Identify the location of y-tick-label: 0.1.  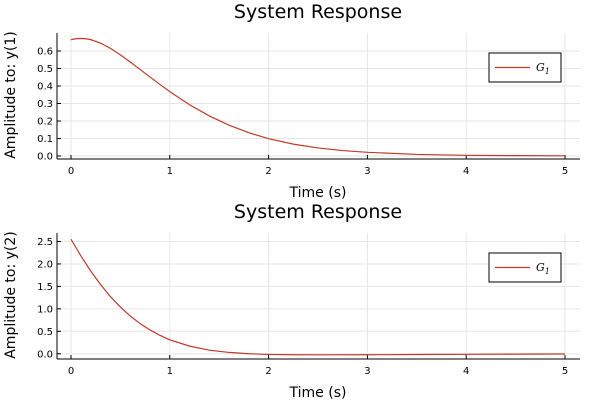
(45, 139).